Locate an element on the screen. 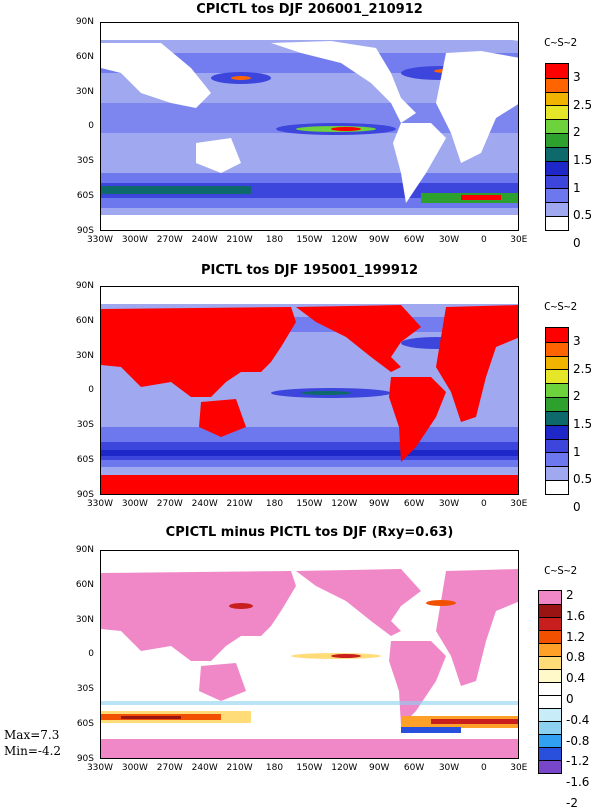 The image size is (603, 810). y-tick-label: 90S is located at coordinates (85, 230).